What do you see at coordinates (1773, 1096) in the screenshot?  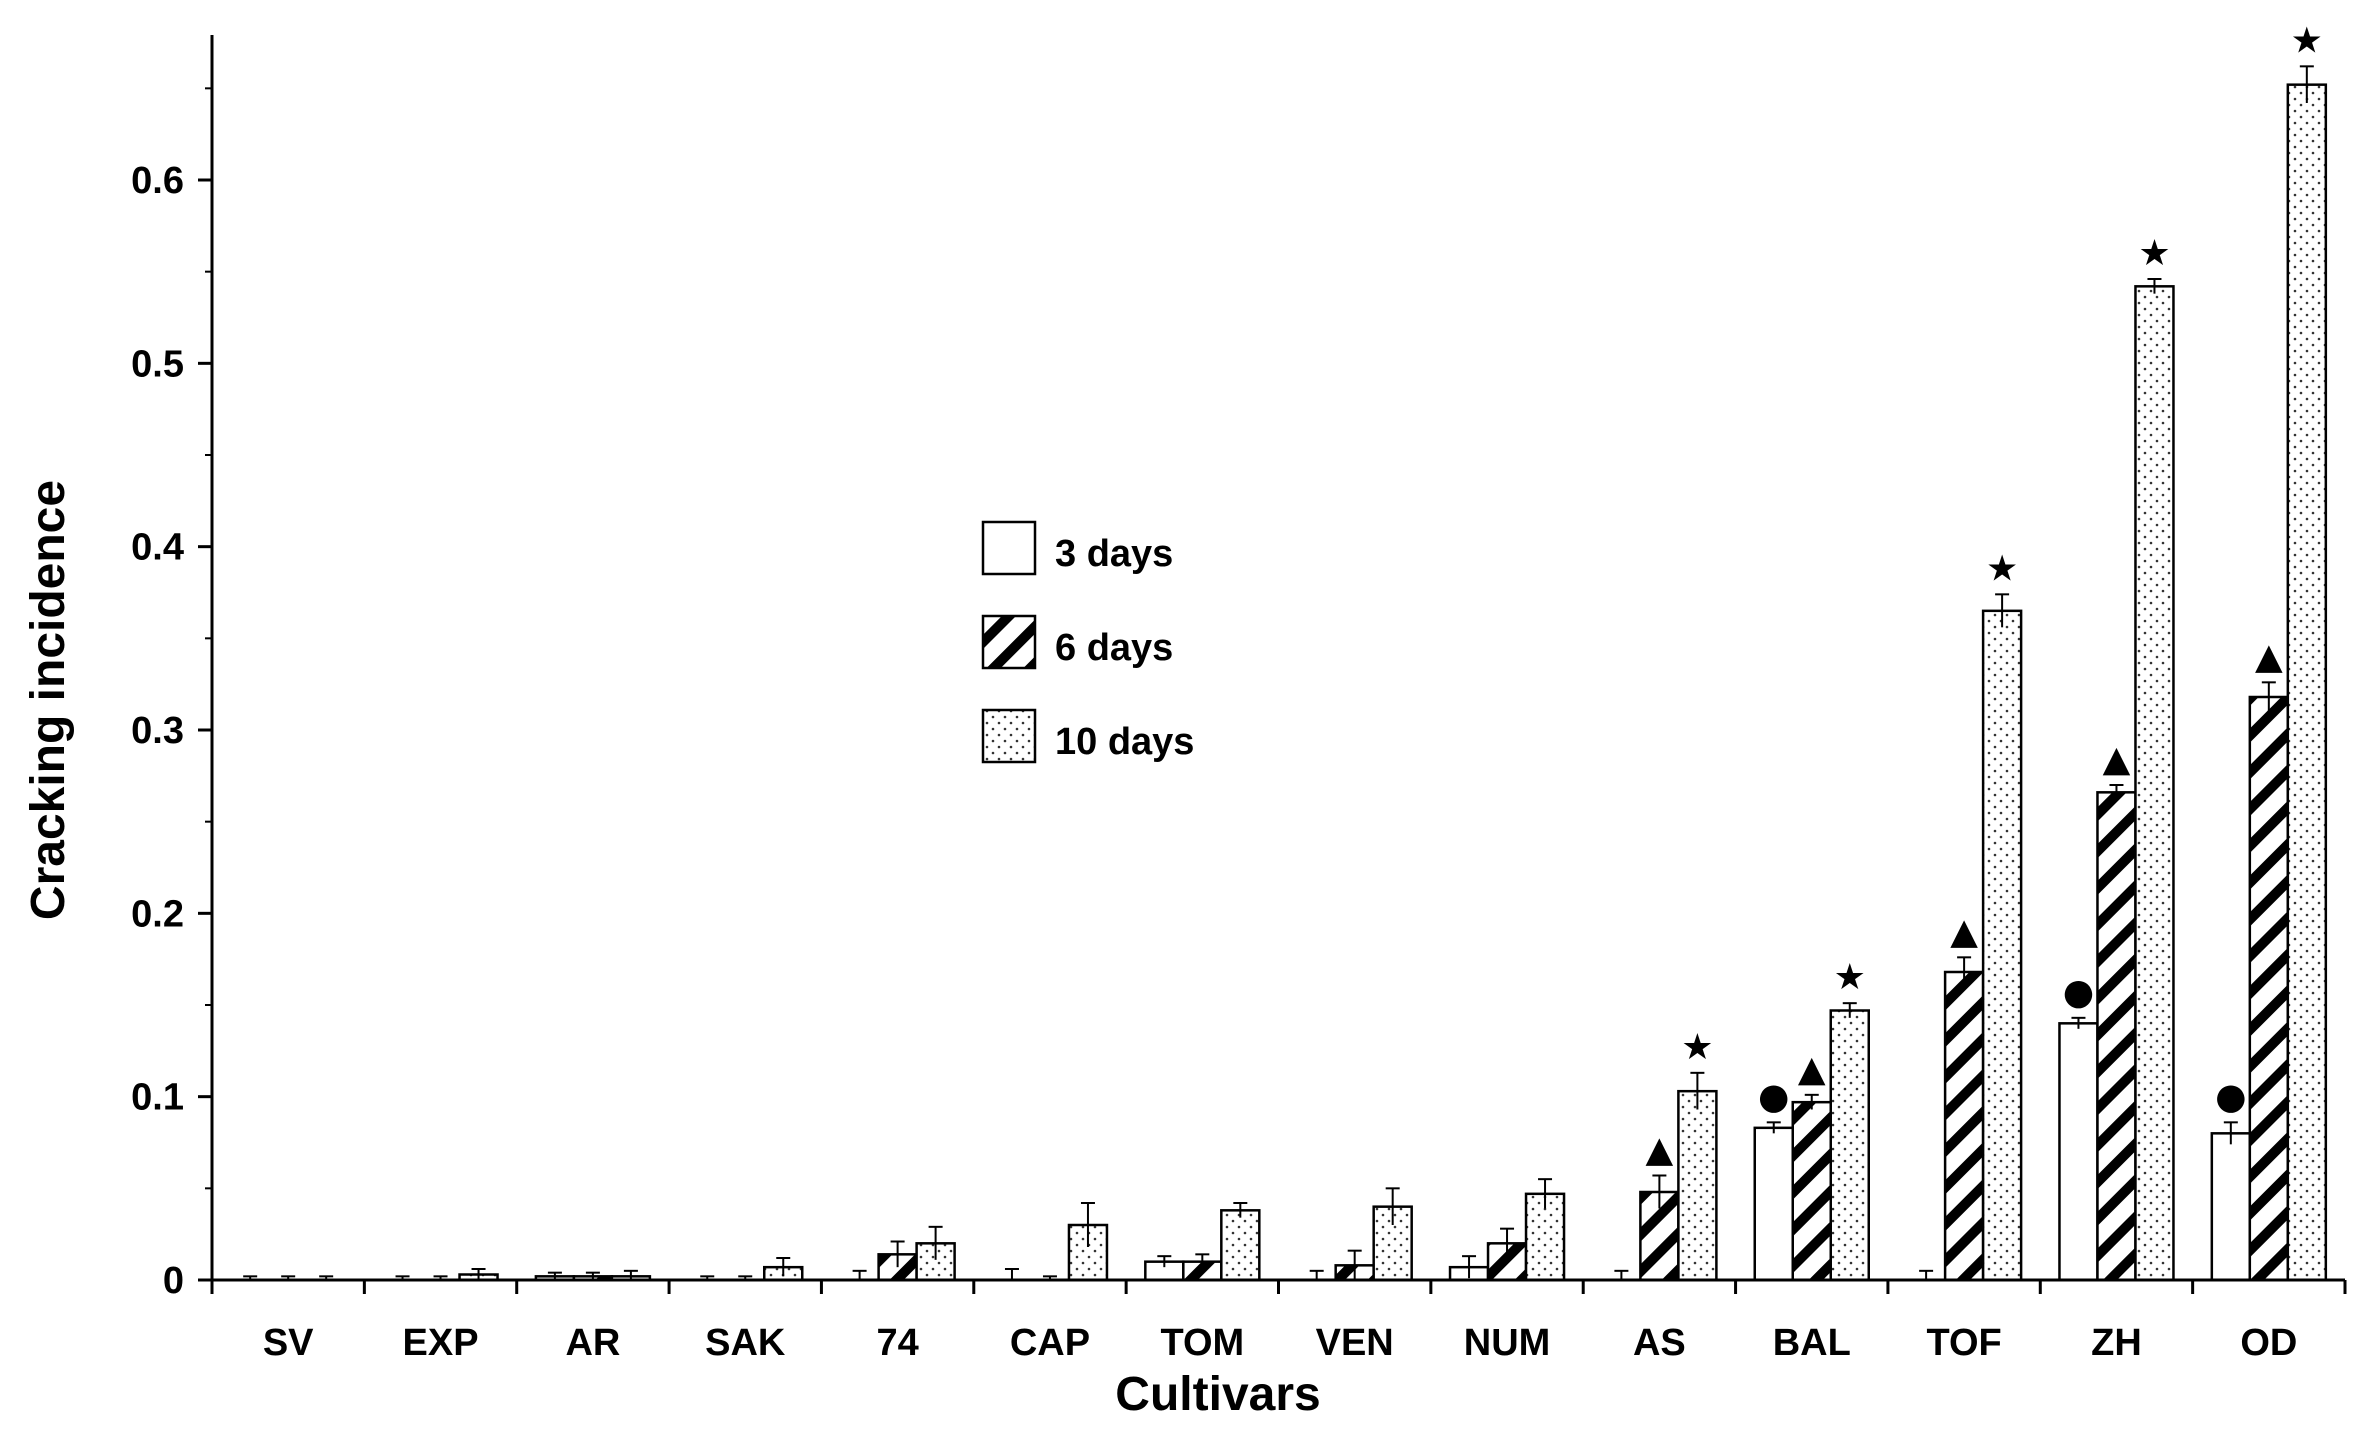 I see `significance-marker-empty-BAL: ●` at bounding box center [1773, 1096].